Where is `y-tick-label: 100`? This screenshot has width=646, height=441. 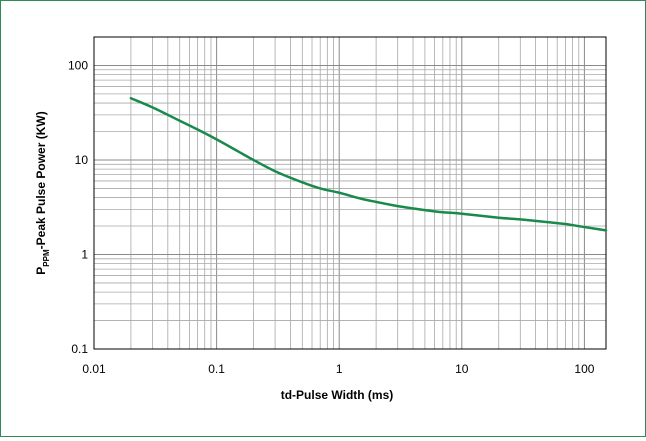 y-tick-label: 100 is located at coordinates (78, 65).